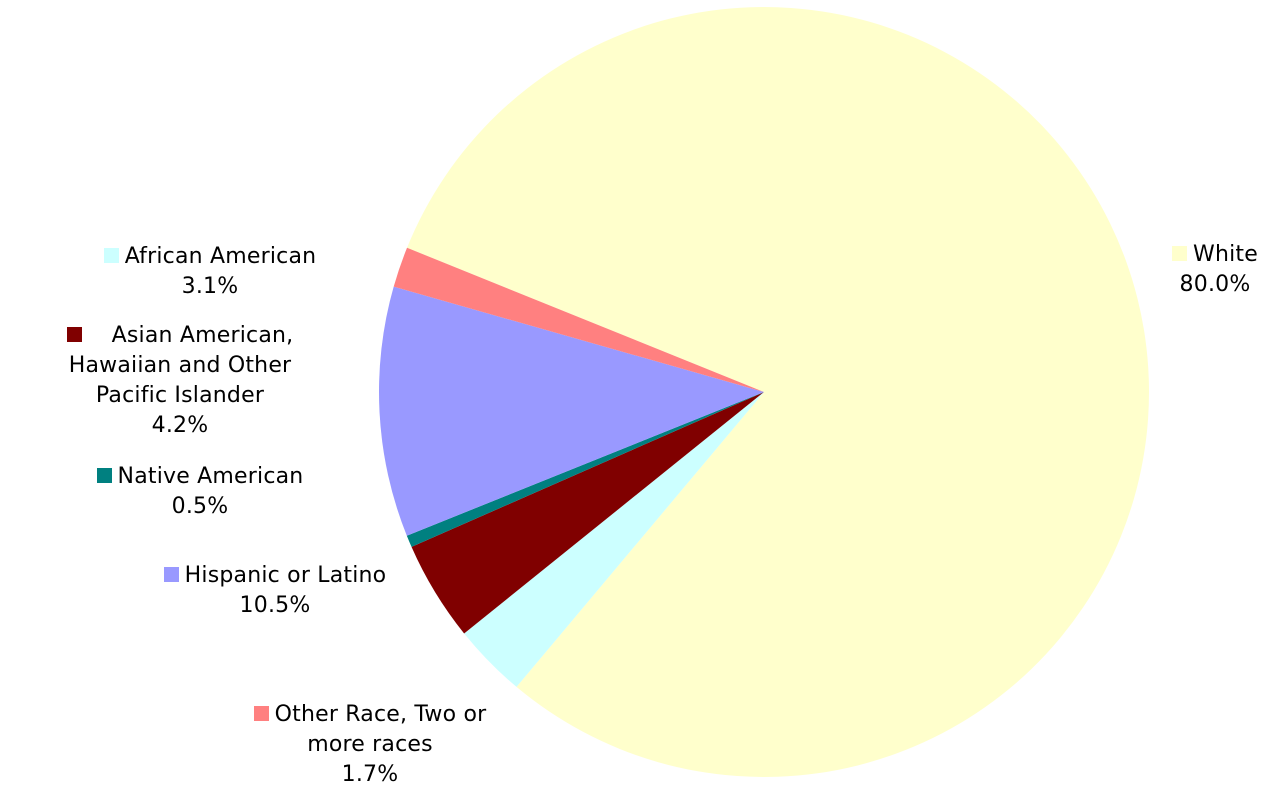 This screenshot has width=1270, height=792. Describe the element at coordinates (261, 713) in the screenshot. I see `swatch-other-race` at that location.